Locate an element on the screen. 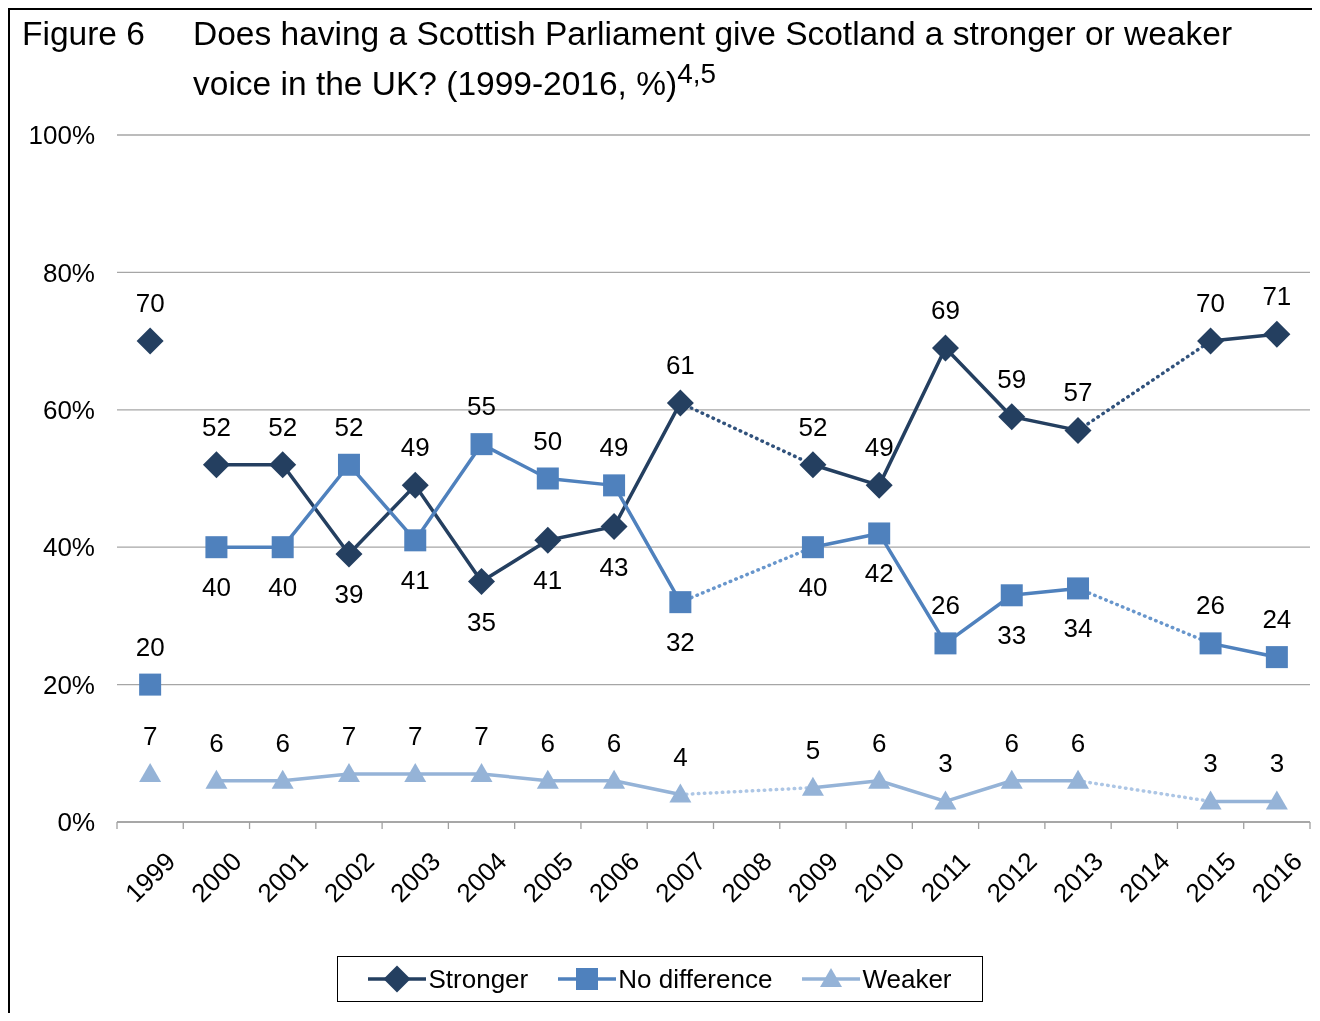 This screenshot has height=1021, width=1320. data-label: 57 is located at coordinates (1078, 392).